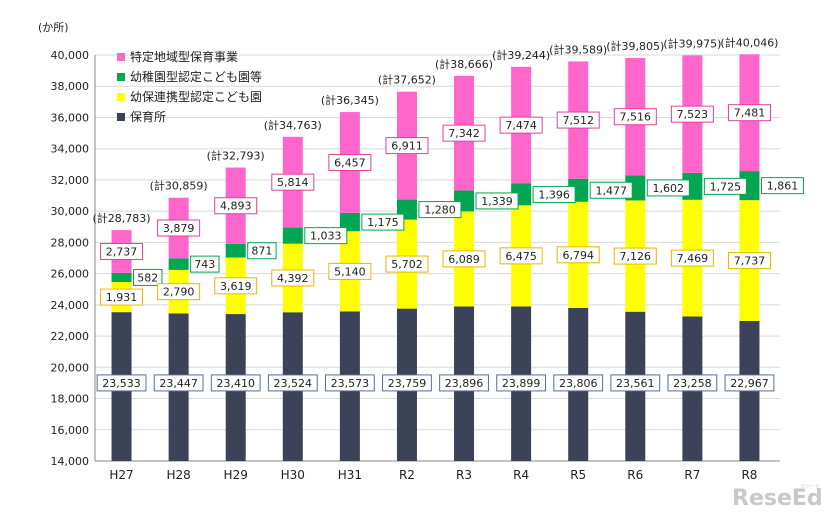 The height and width of the screenshot is (513, 826). What do you see at coordinates (293, 182) in the screenshot?
I see `data-label-chiiki-text: 5,814` at bounding box center [293, 182].